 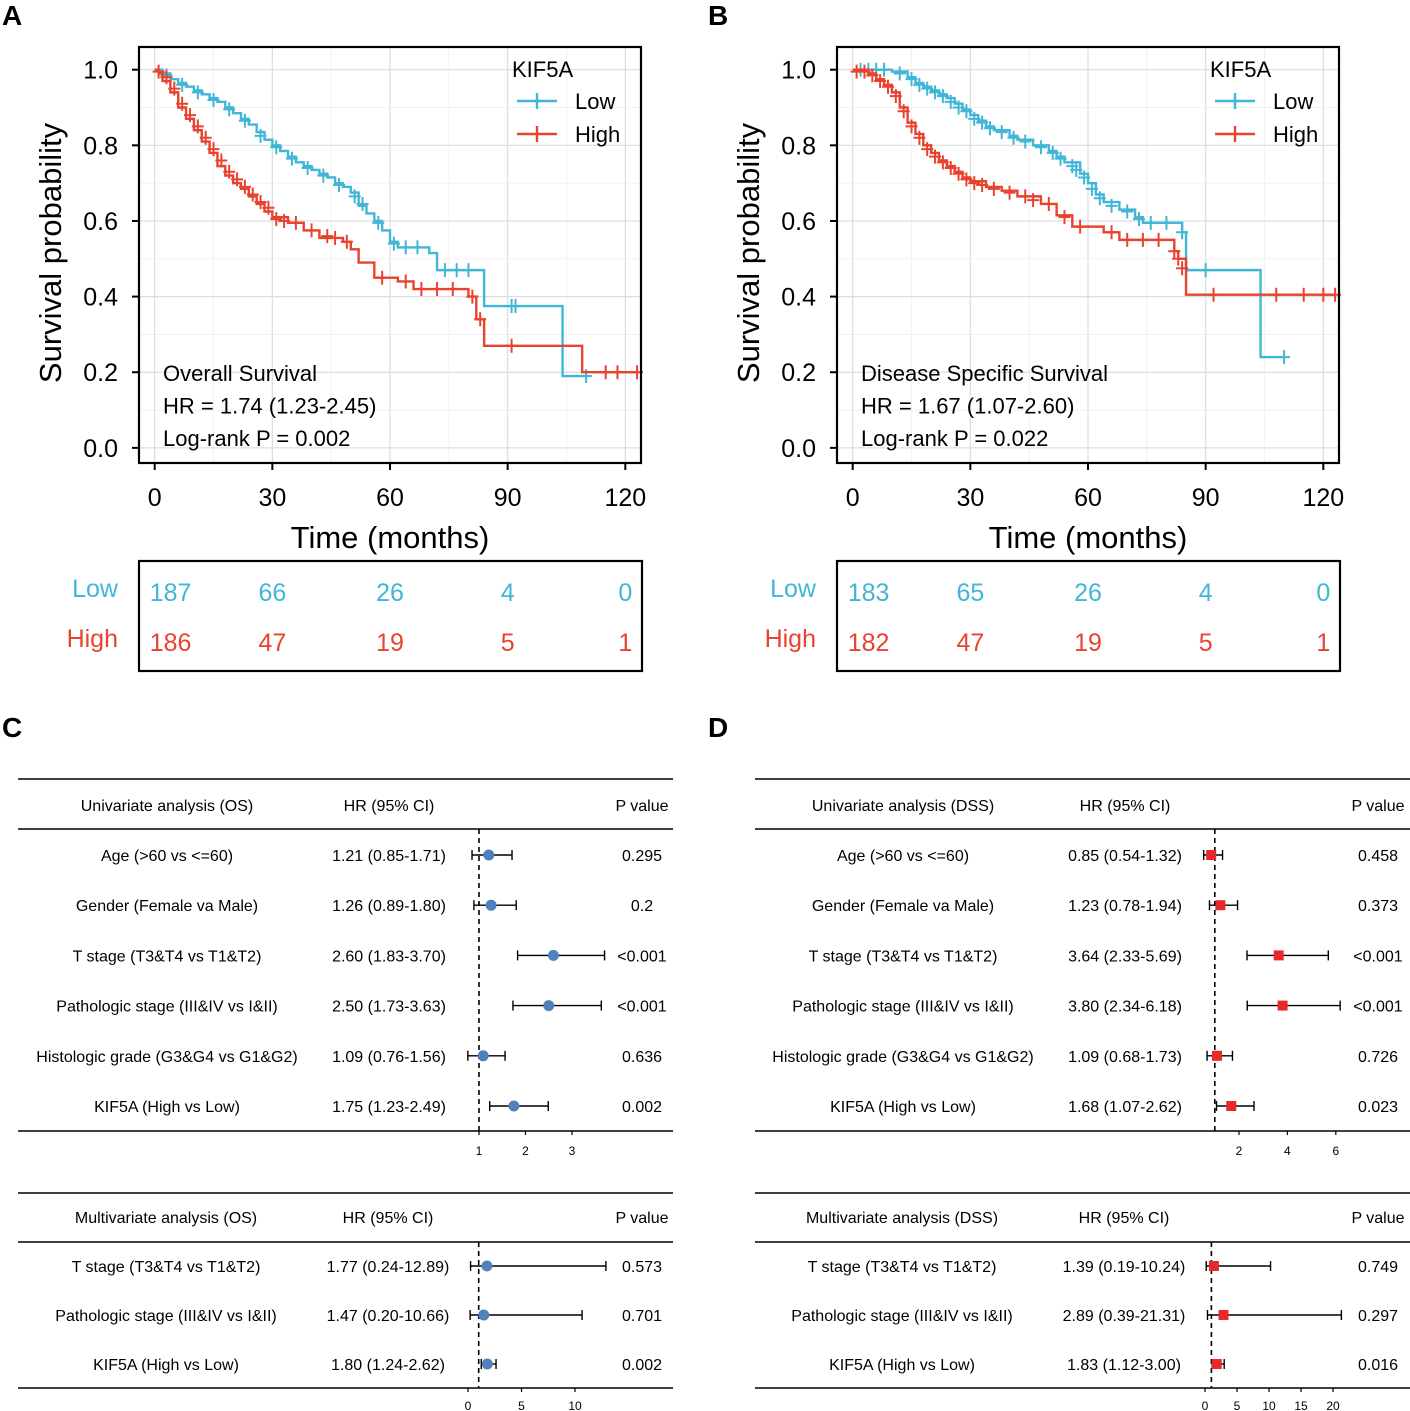 What do you see at coordinates (625, 593) in the screenshot?
I see `risk-table-value: 0` at bounding box center [625, 593].